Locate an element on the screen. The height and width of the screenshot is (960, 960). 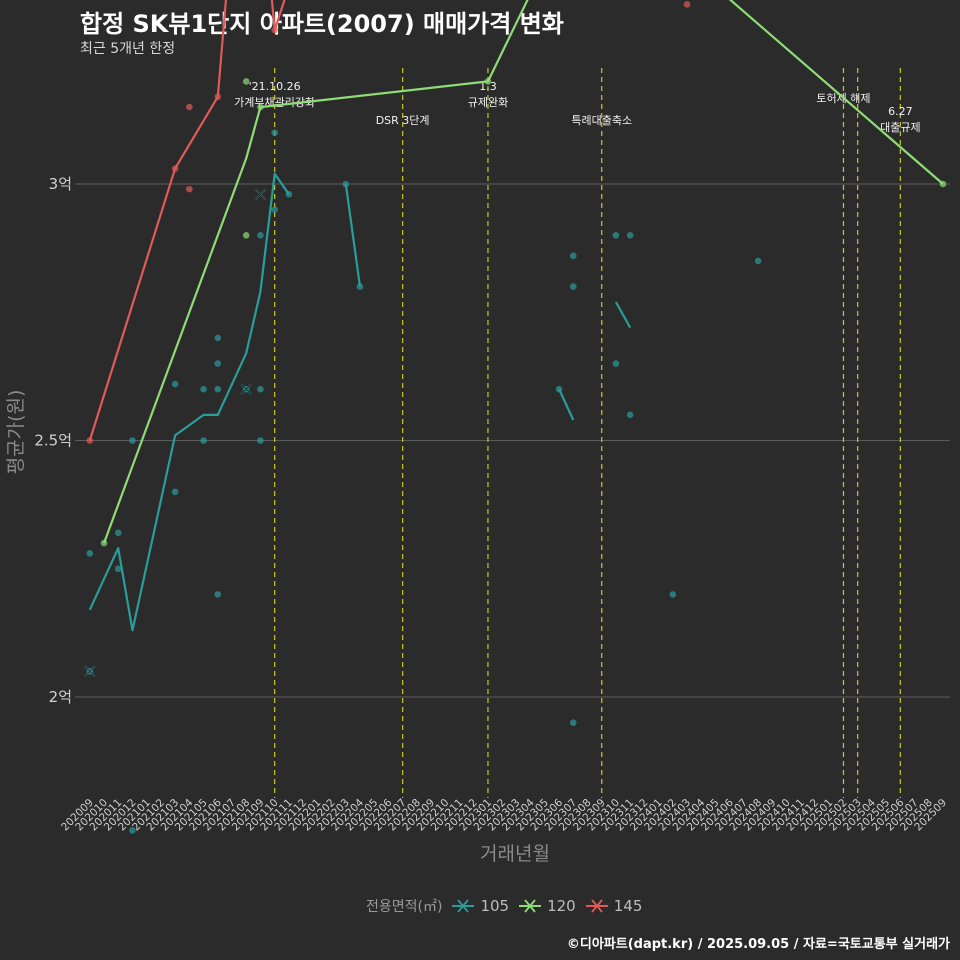
legend-label-105: 105 is located at coordinates (495, 906).